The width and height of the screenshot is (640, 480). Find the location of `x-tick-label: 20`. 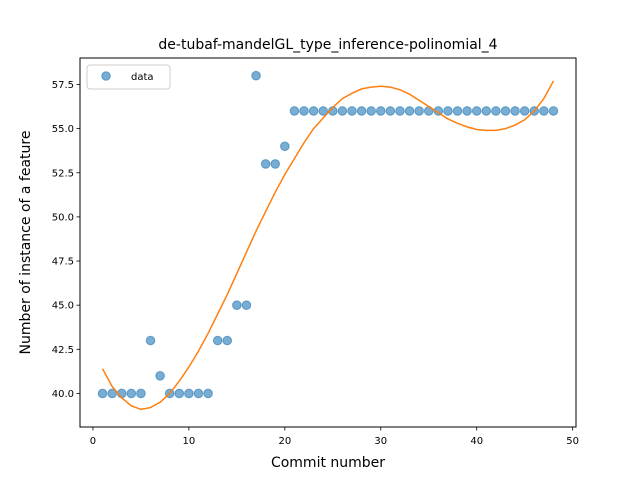

x-tick-label: 20 is located at coordinates (284, 441).